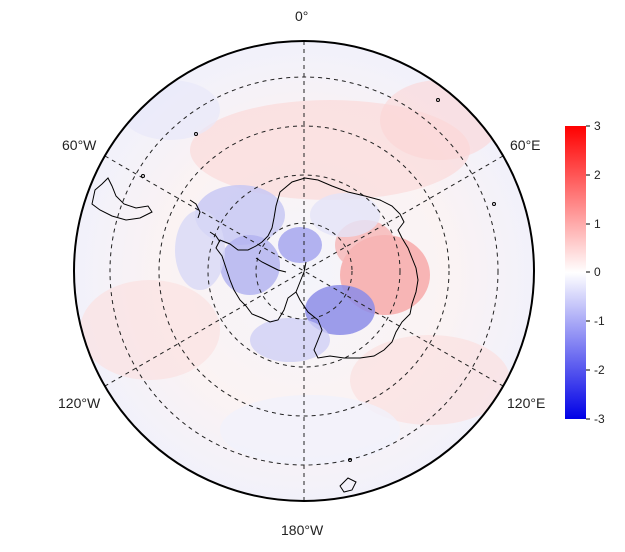  I want to click on lon-label-60w: 60°W, so click(79, 145).